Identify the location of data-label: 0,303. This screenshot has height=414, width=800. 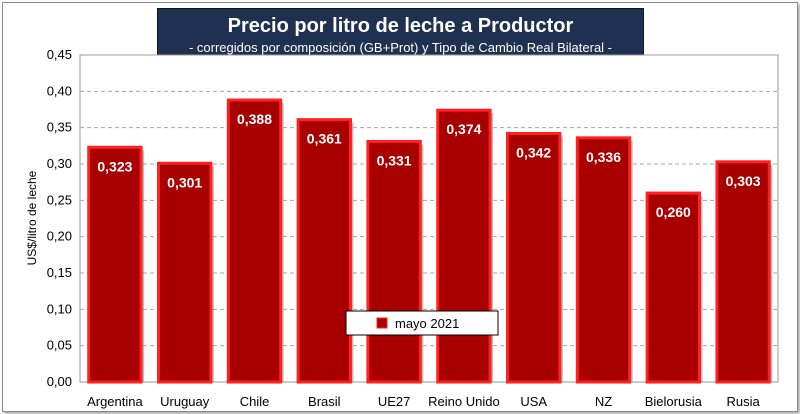
(743, 181).